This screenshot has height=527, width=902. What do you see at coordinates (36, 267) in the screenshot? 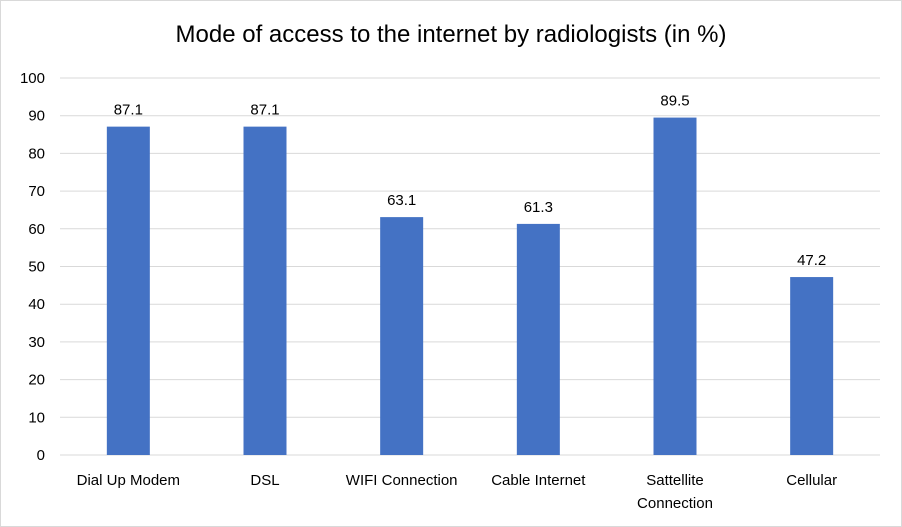
I see `y-tick-label-50: 50` at bounding box center [36, 267].